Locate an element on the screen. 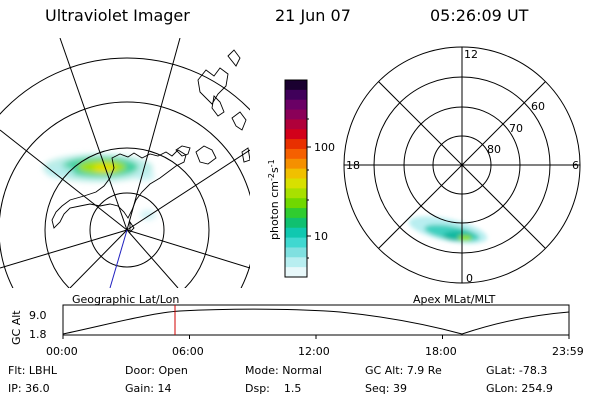 Image resolution: width=600 pixels, height=400 pixels. altitude-y-tick-9: 9.0 is located at coordinates (38, 315).